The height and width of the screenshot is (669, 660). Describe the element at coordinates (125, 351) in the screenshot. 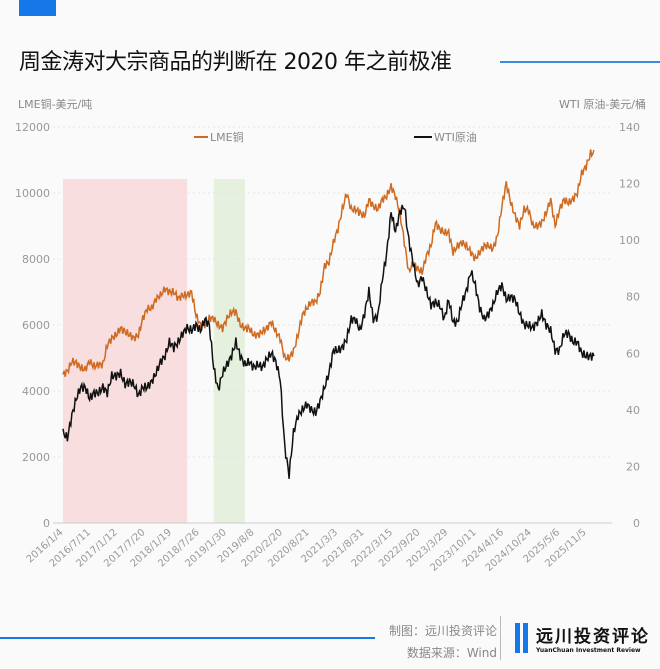

I see `shaded-region-pink` at that location.